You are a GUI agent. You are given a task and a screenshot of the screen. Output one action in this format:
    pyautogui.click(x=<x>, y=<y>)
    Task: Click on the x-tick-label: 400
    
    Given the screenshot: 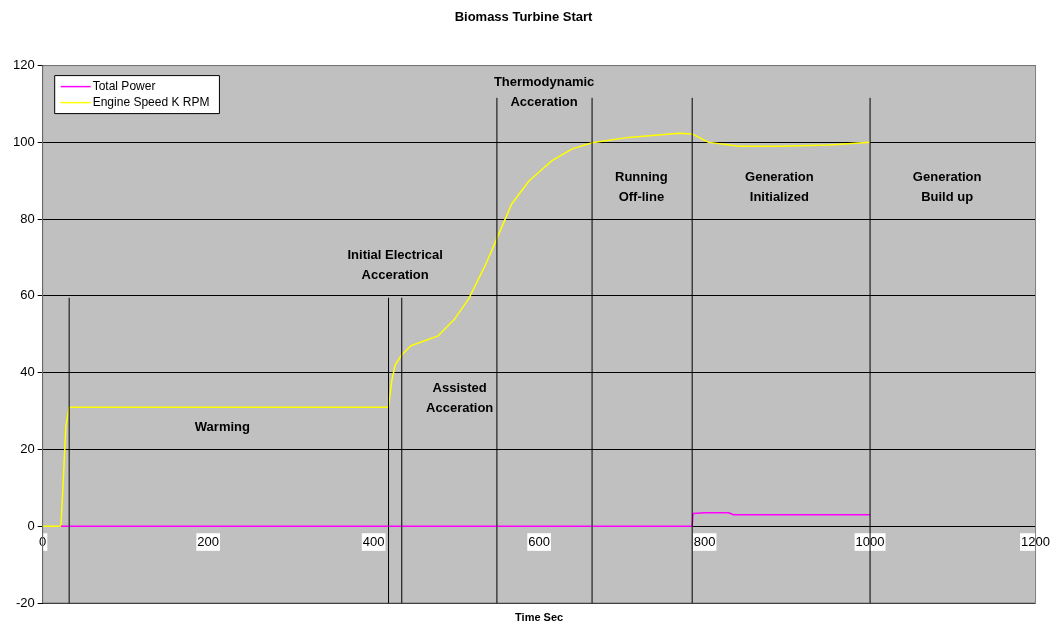 What is the action you would take?
    pyautogui.click(x=373, y=541)
    